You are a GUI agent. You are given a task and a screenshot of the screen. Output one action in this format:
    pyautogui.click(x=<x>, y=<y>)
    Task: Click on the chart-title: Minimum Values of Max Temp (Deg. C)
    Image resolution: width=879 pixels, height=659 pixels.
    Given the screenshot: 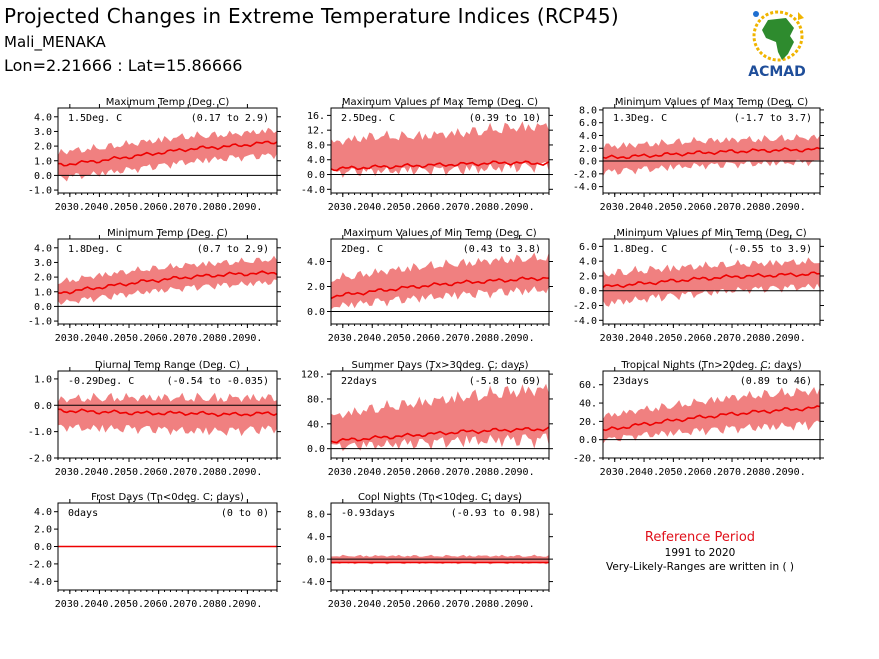 What is the action you would take?
    pyautogui.click(x=711, y=102)
    